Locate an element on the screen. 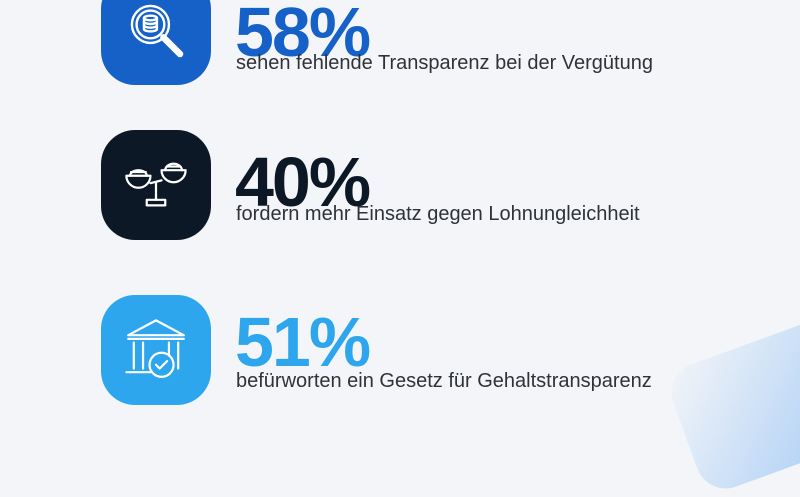  balance-scale-icon is located at coordinates (156, 184).